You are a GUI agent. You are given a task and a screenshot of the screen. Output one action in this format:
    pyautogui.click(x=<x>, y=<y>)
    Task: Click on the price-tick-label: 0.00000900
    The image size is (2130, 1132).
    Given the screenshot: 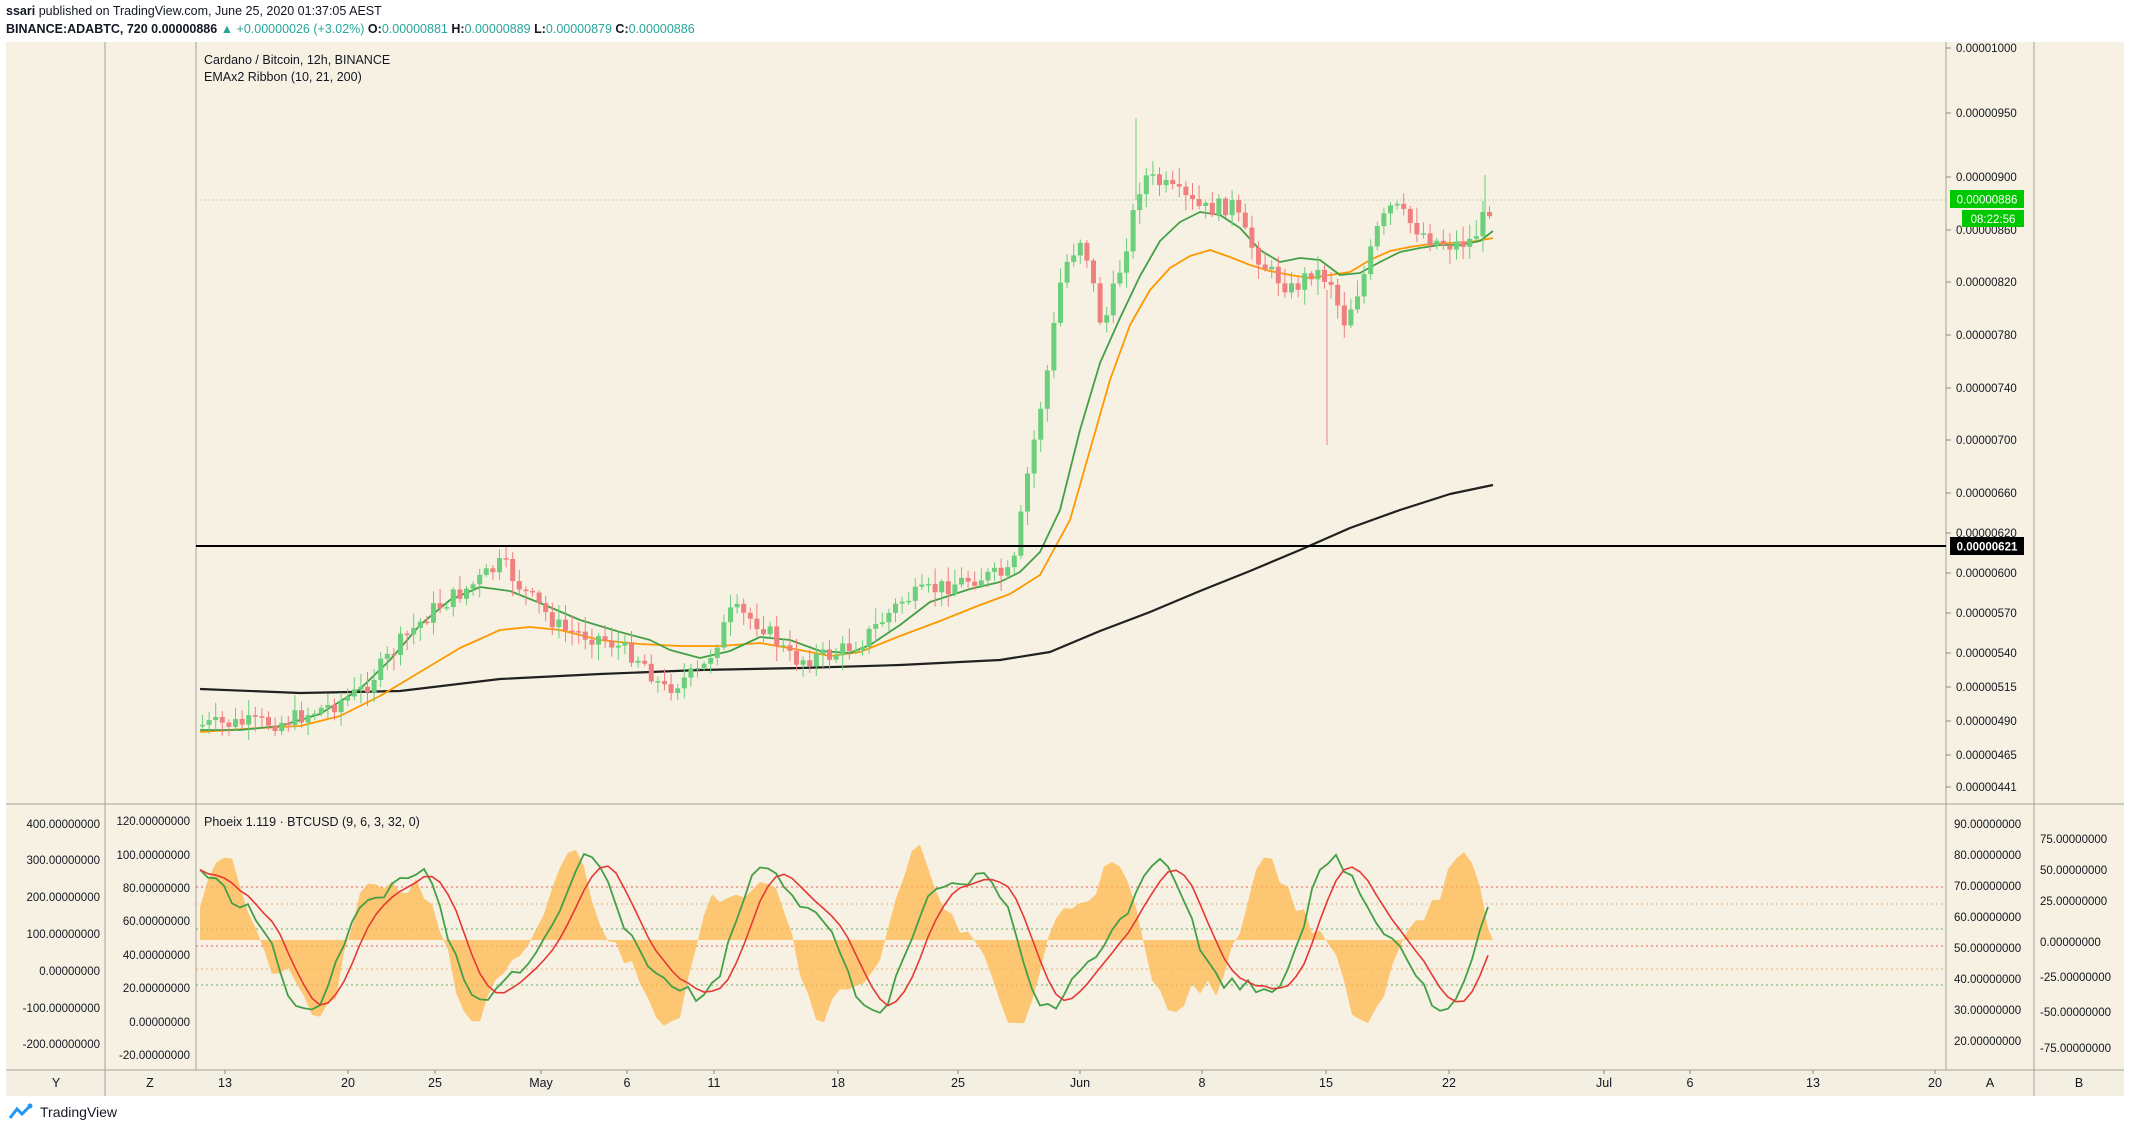 What is the action you would take?
    pyautogui.click(x=1986, y=178)
    